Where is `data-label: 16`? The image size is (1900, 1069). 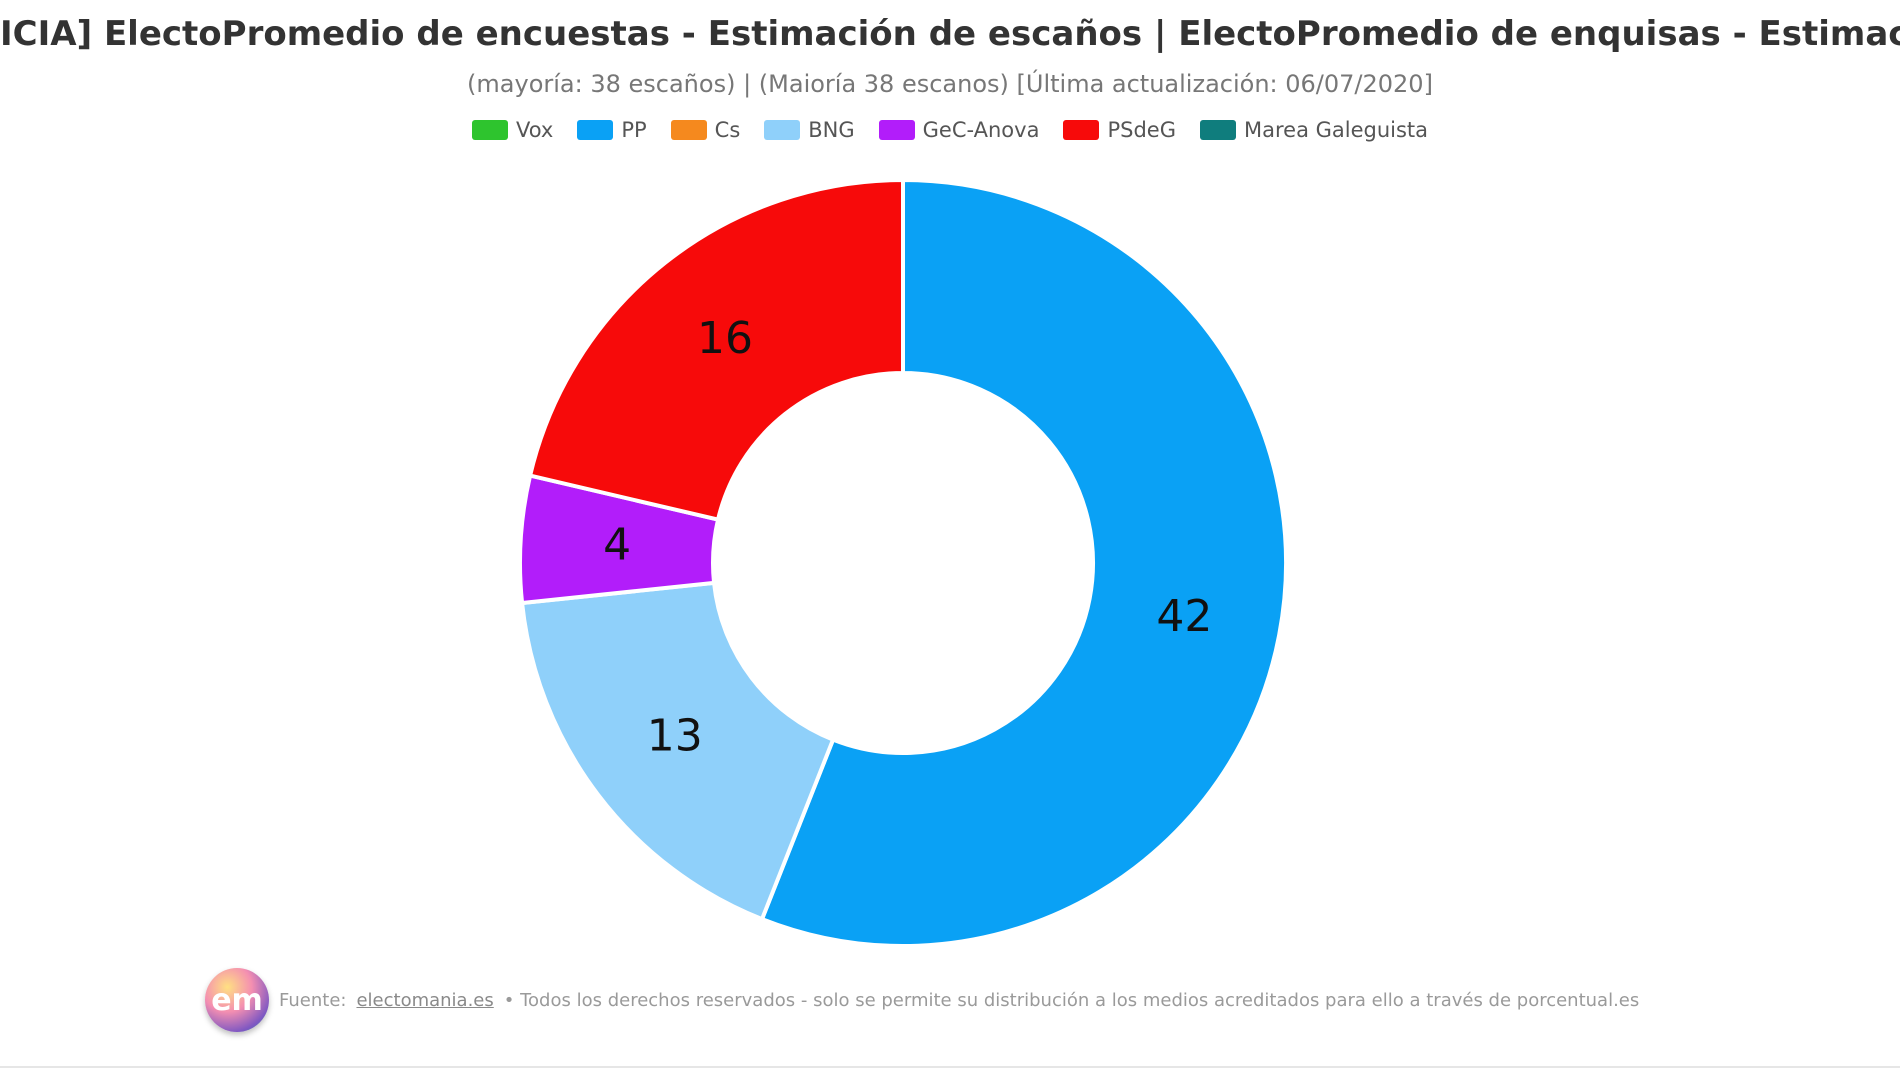
data-label: 16 is located at coordinates (725, 338).